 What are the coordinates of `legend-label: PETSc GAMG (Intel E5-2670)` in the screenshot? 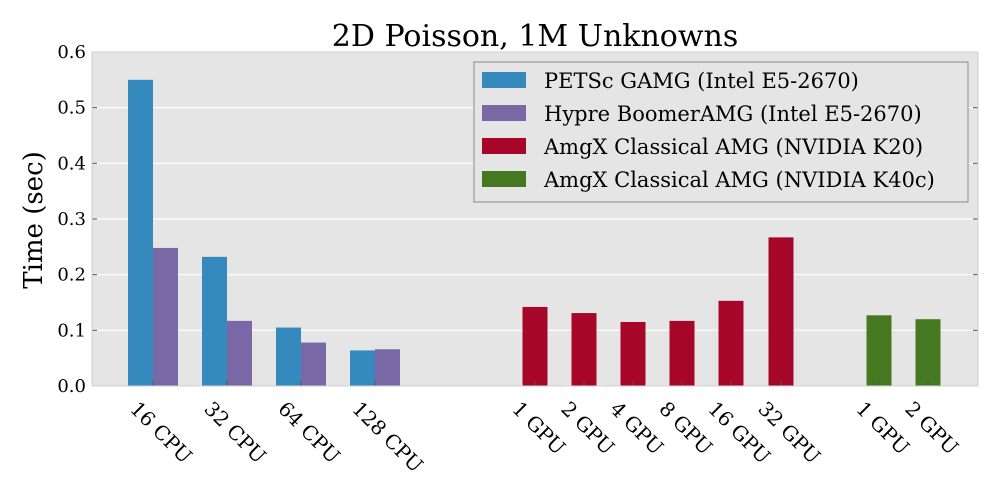 It's located at (701, 81).